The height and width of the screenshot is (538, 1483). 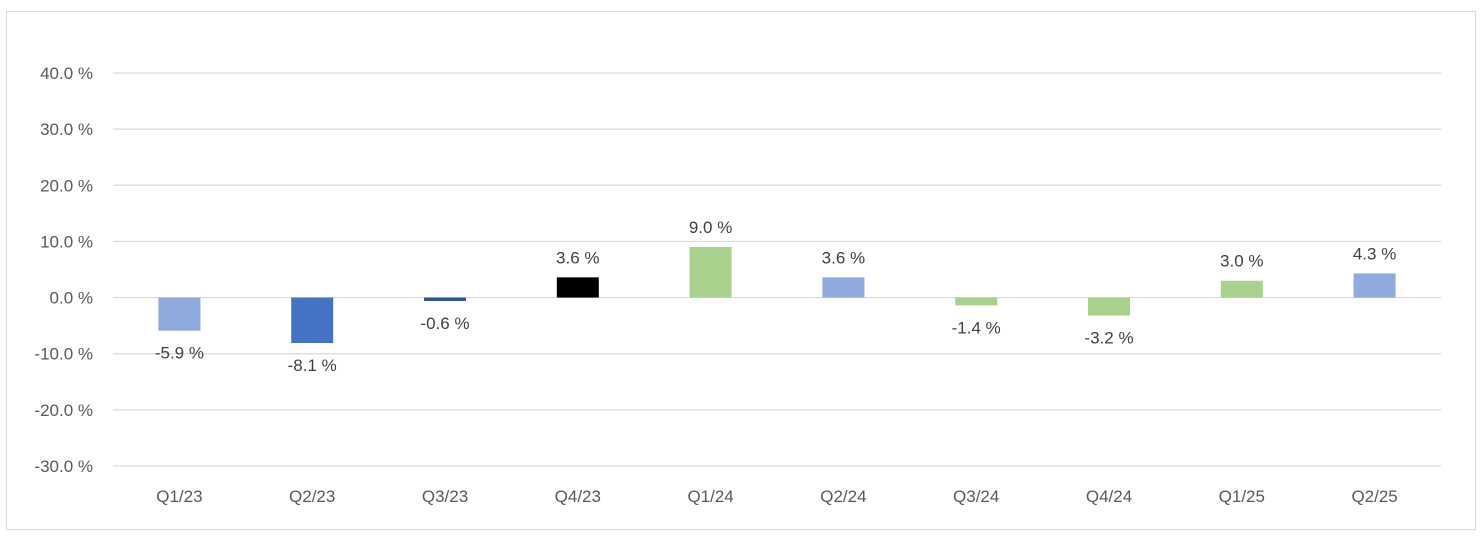 What do you see at coordinates (1109, 496) in the screenshot?
I see `x-tick-label: Q4/24` at bounding box center [1109, 496].